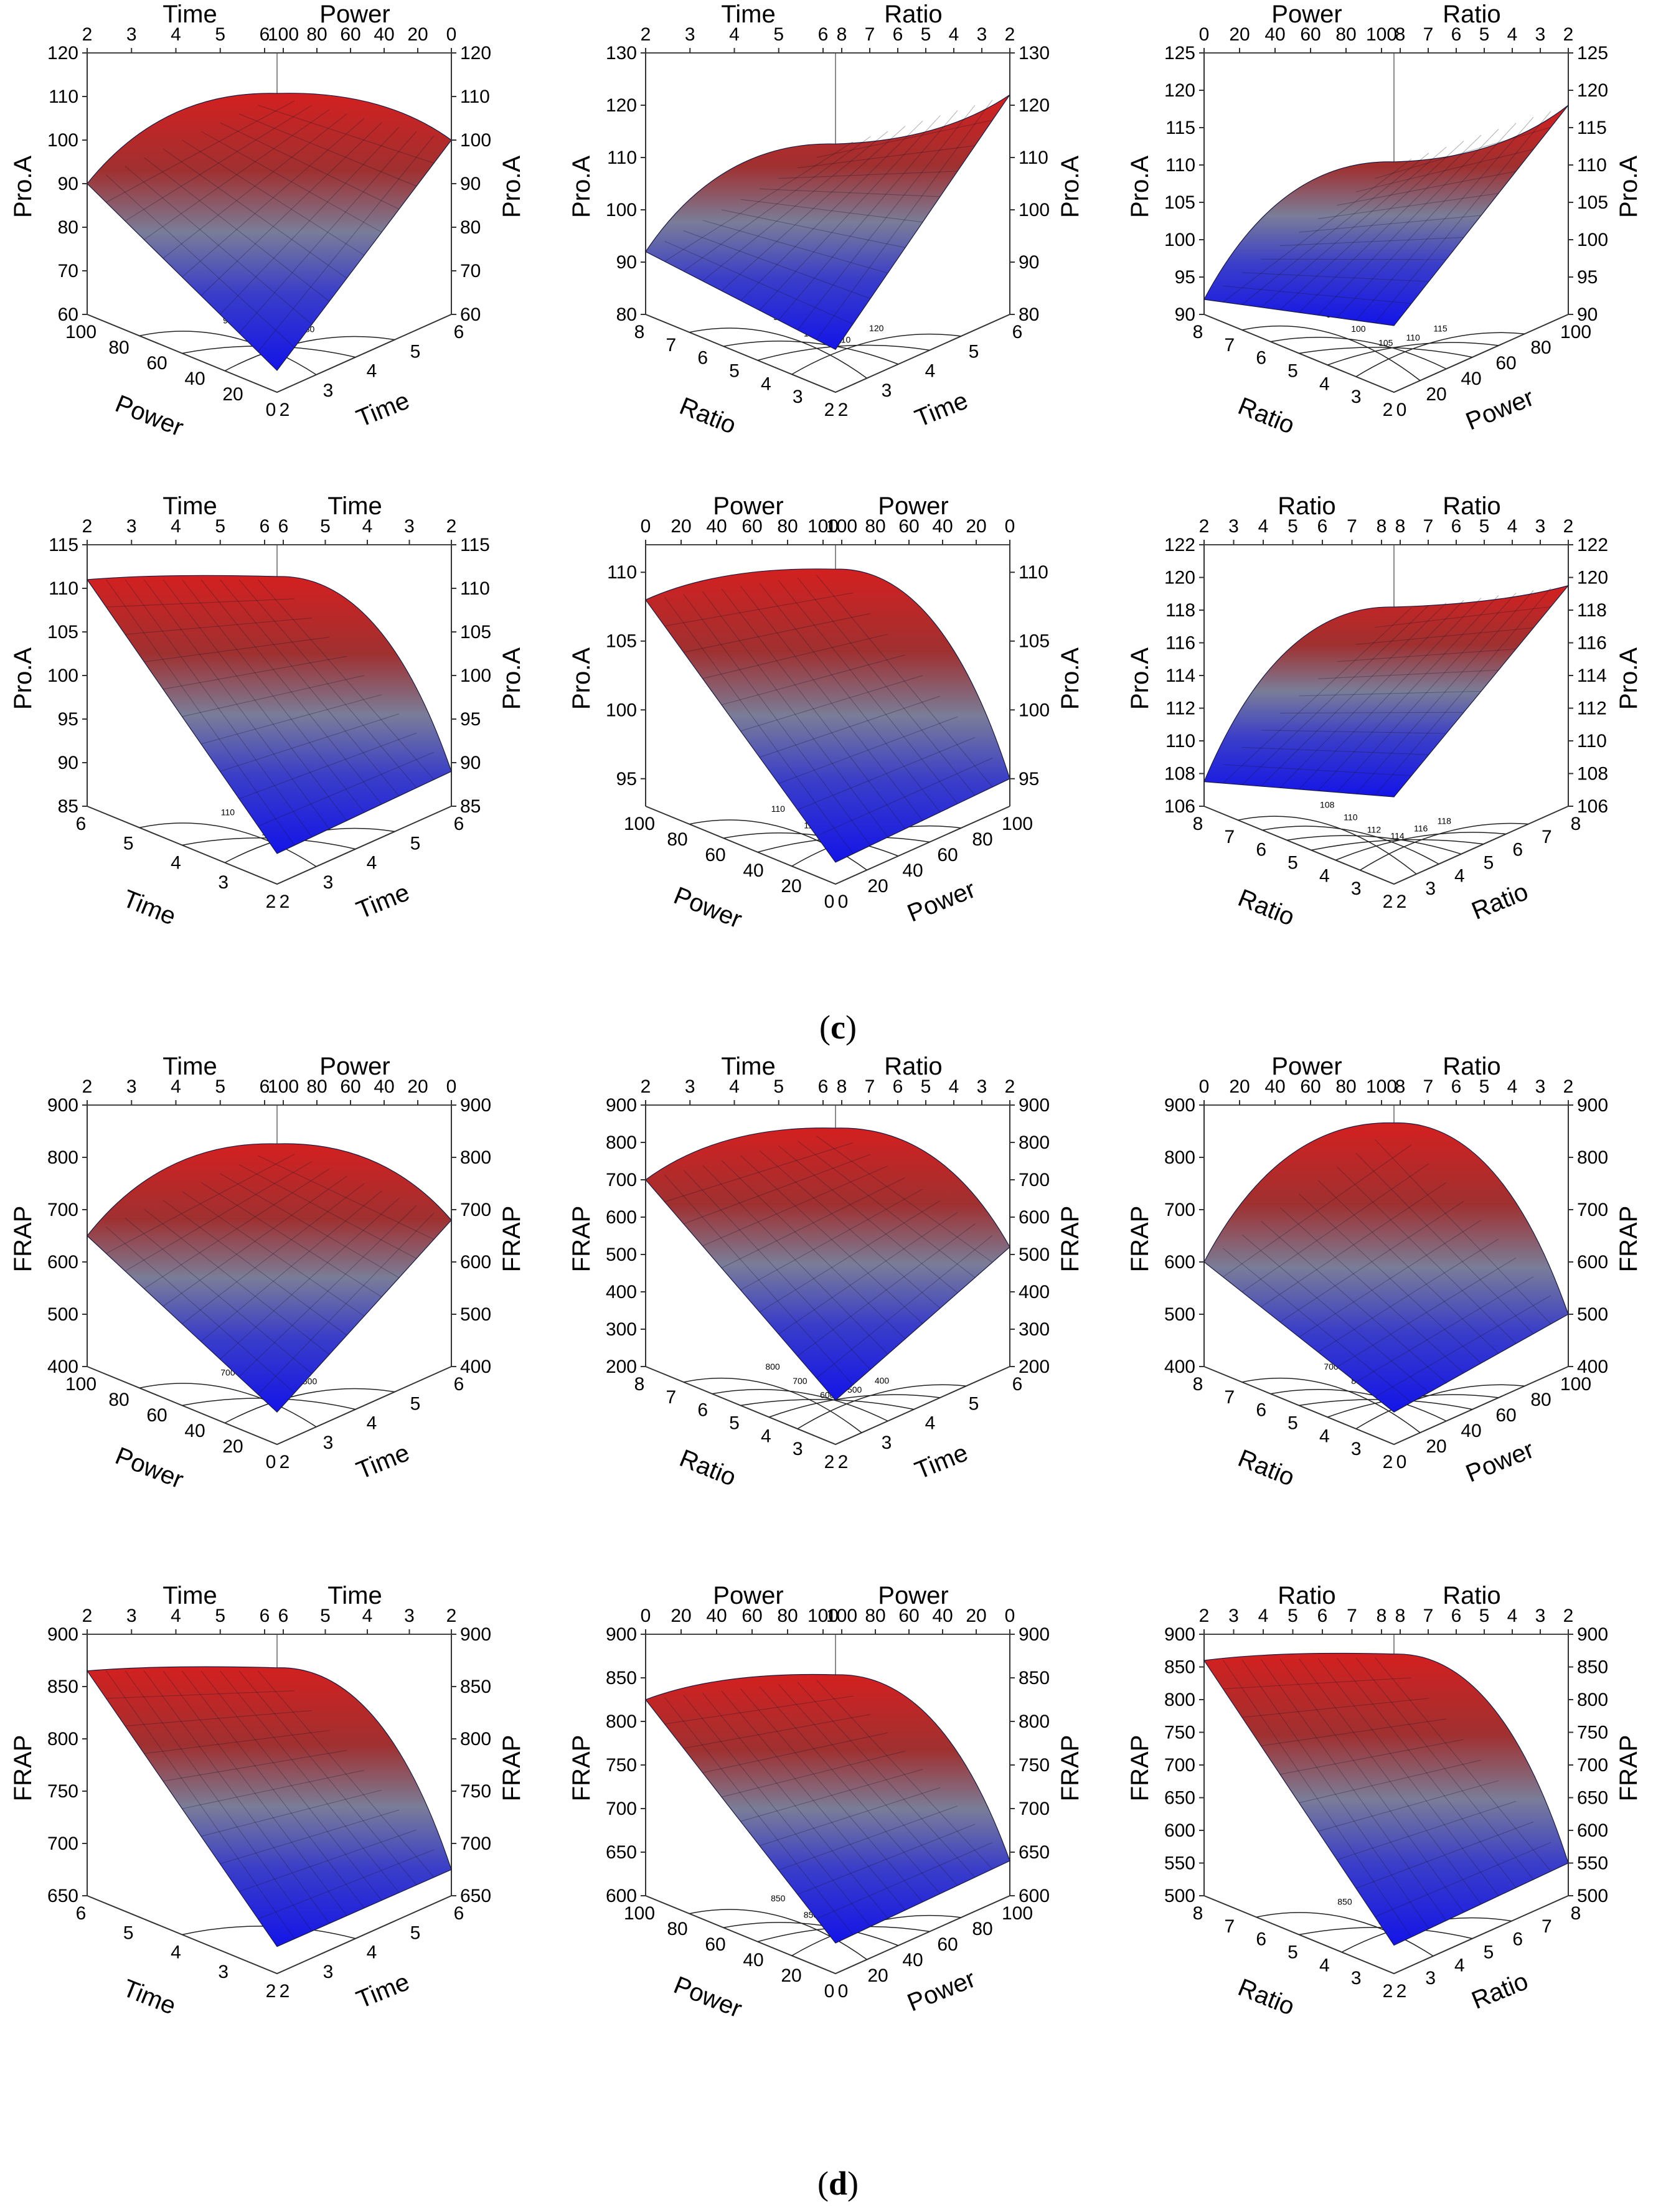 The height and width of the screenshot is (2212, 1676). Describe the element at coordinates (475, 1739) in the screenshot. I see `z-tick-label-right-4: 800` at that location.